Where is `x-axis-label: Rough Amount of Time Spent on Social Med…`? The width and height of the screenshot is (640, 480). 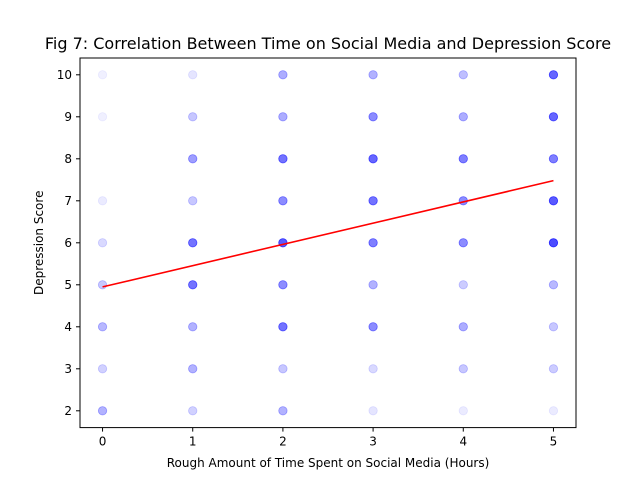
x-axis-label: Rough Amount of Time Spent on Social Med… is located at coordinates (328, 463).